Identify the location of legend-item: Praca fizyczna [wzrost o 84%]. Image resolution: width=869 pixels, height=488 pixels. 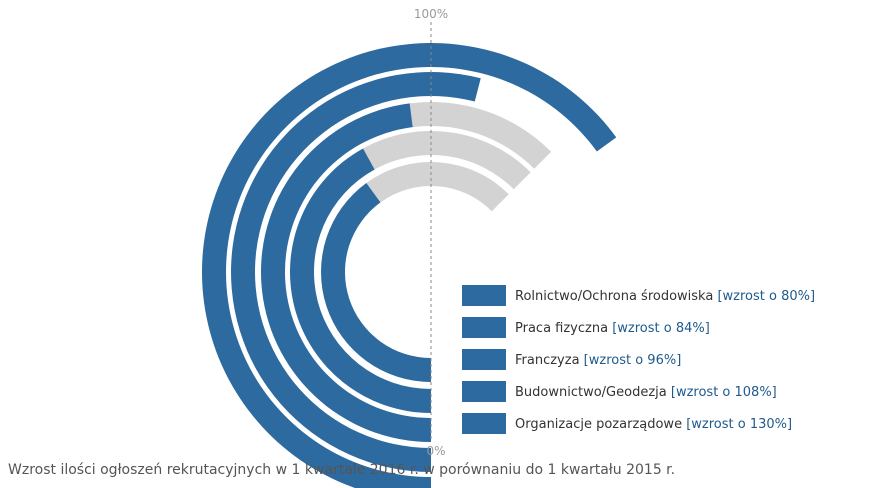
(586, 327).